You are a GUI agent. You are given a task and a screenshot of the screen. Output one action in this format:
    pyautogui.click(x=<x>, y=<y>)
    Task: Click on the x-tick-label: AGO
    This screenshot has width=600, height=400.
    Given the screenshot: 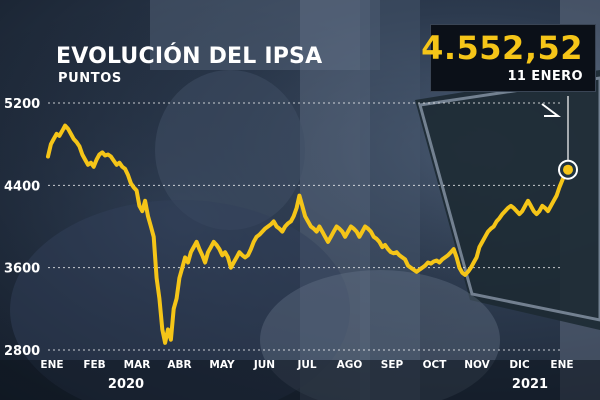 What is the action you would take?
    pyautogui.click(x=350, y=365)
    